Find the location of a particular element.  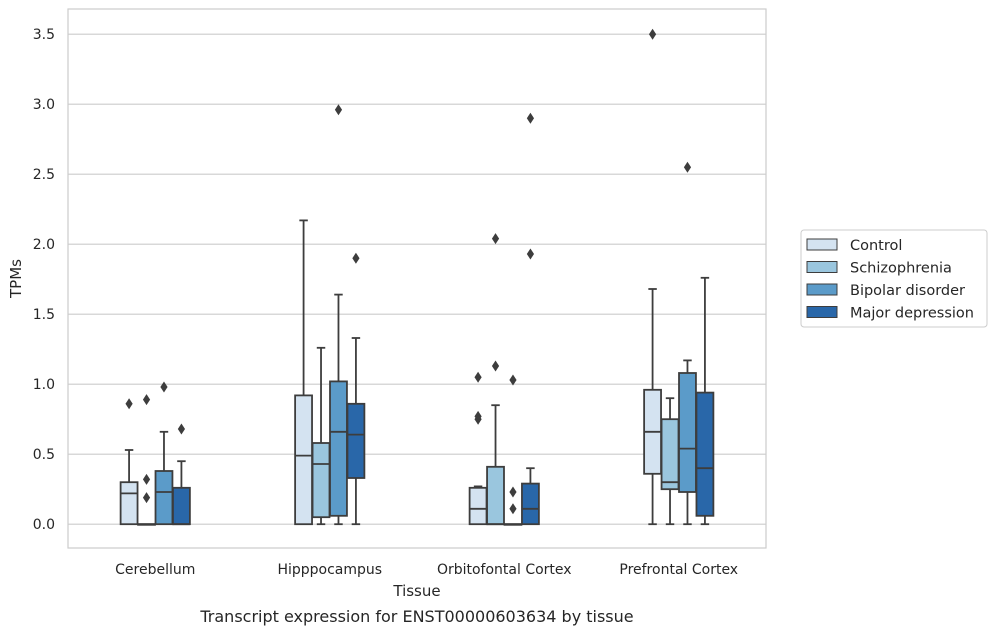

y-tick-label: 1.5 is located at coordinates (44, 315).